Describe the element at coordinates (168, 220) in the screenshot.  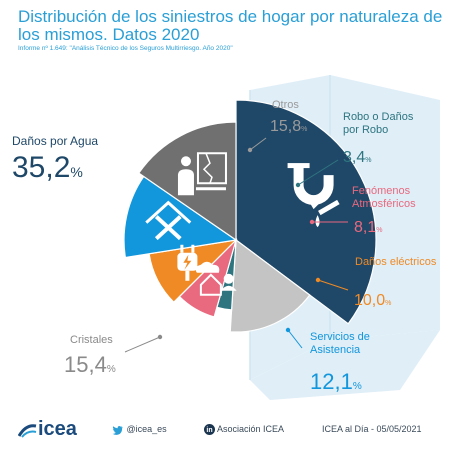
I see `tools-house-icon` at that location.